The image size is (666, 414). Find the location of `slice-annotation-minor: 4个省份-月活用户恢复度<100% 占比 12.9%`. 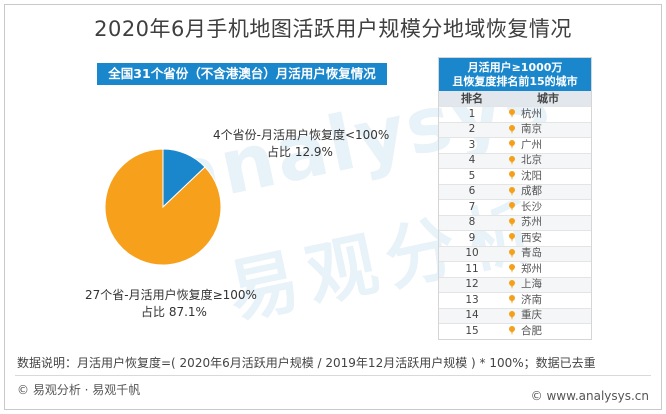

slice-annotation-minor: 4个省份-月活用户恢复度<100% 占比 12.9% is located at coordinates (301, 144).